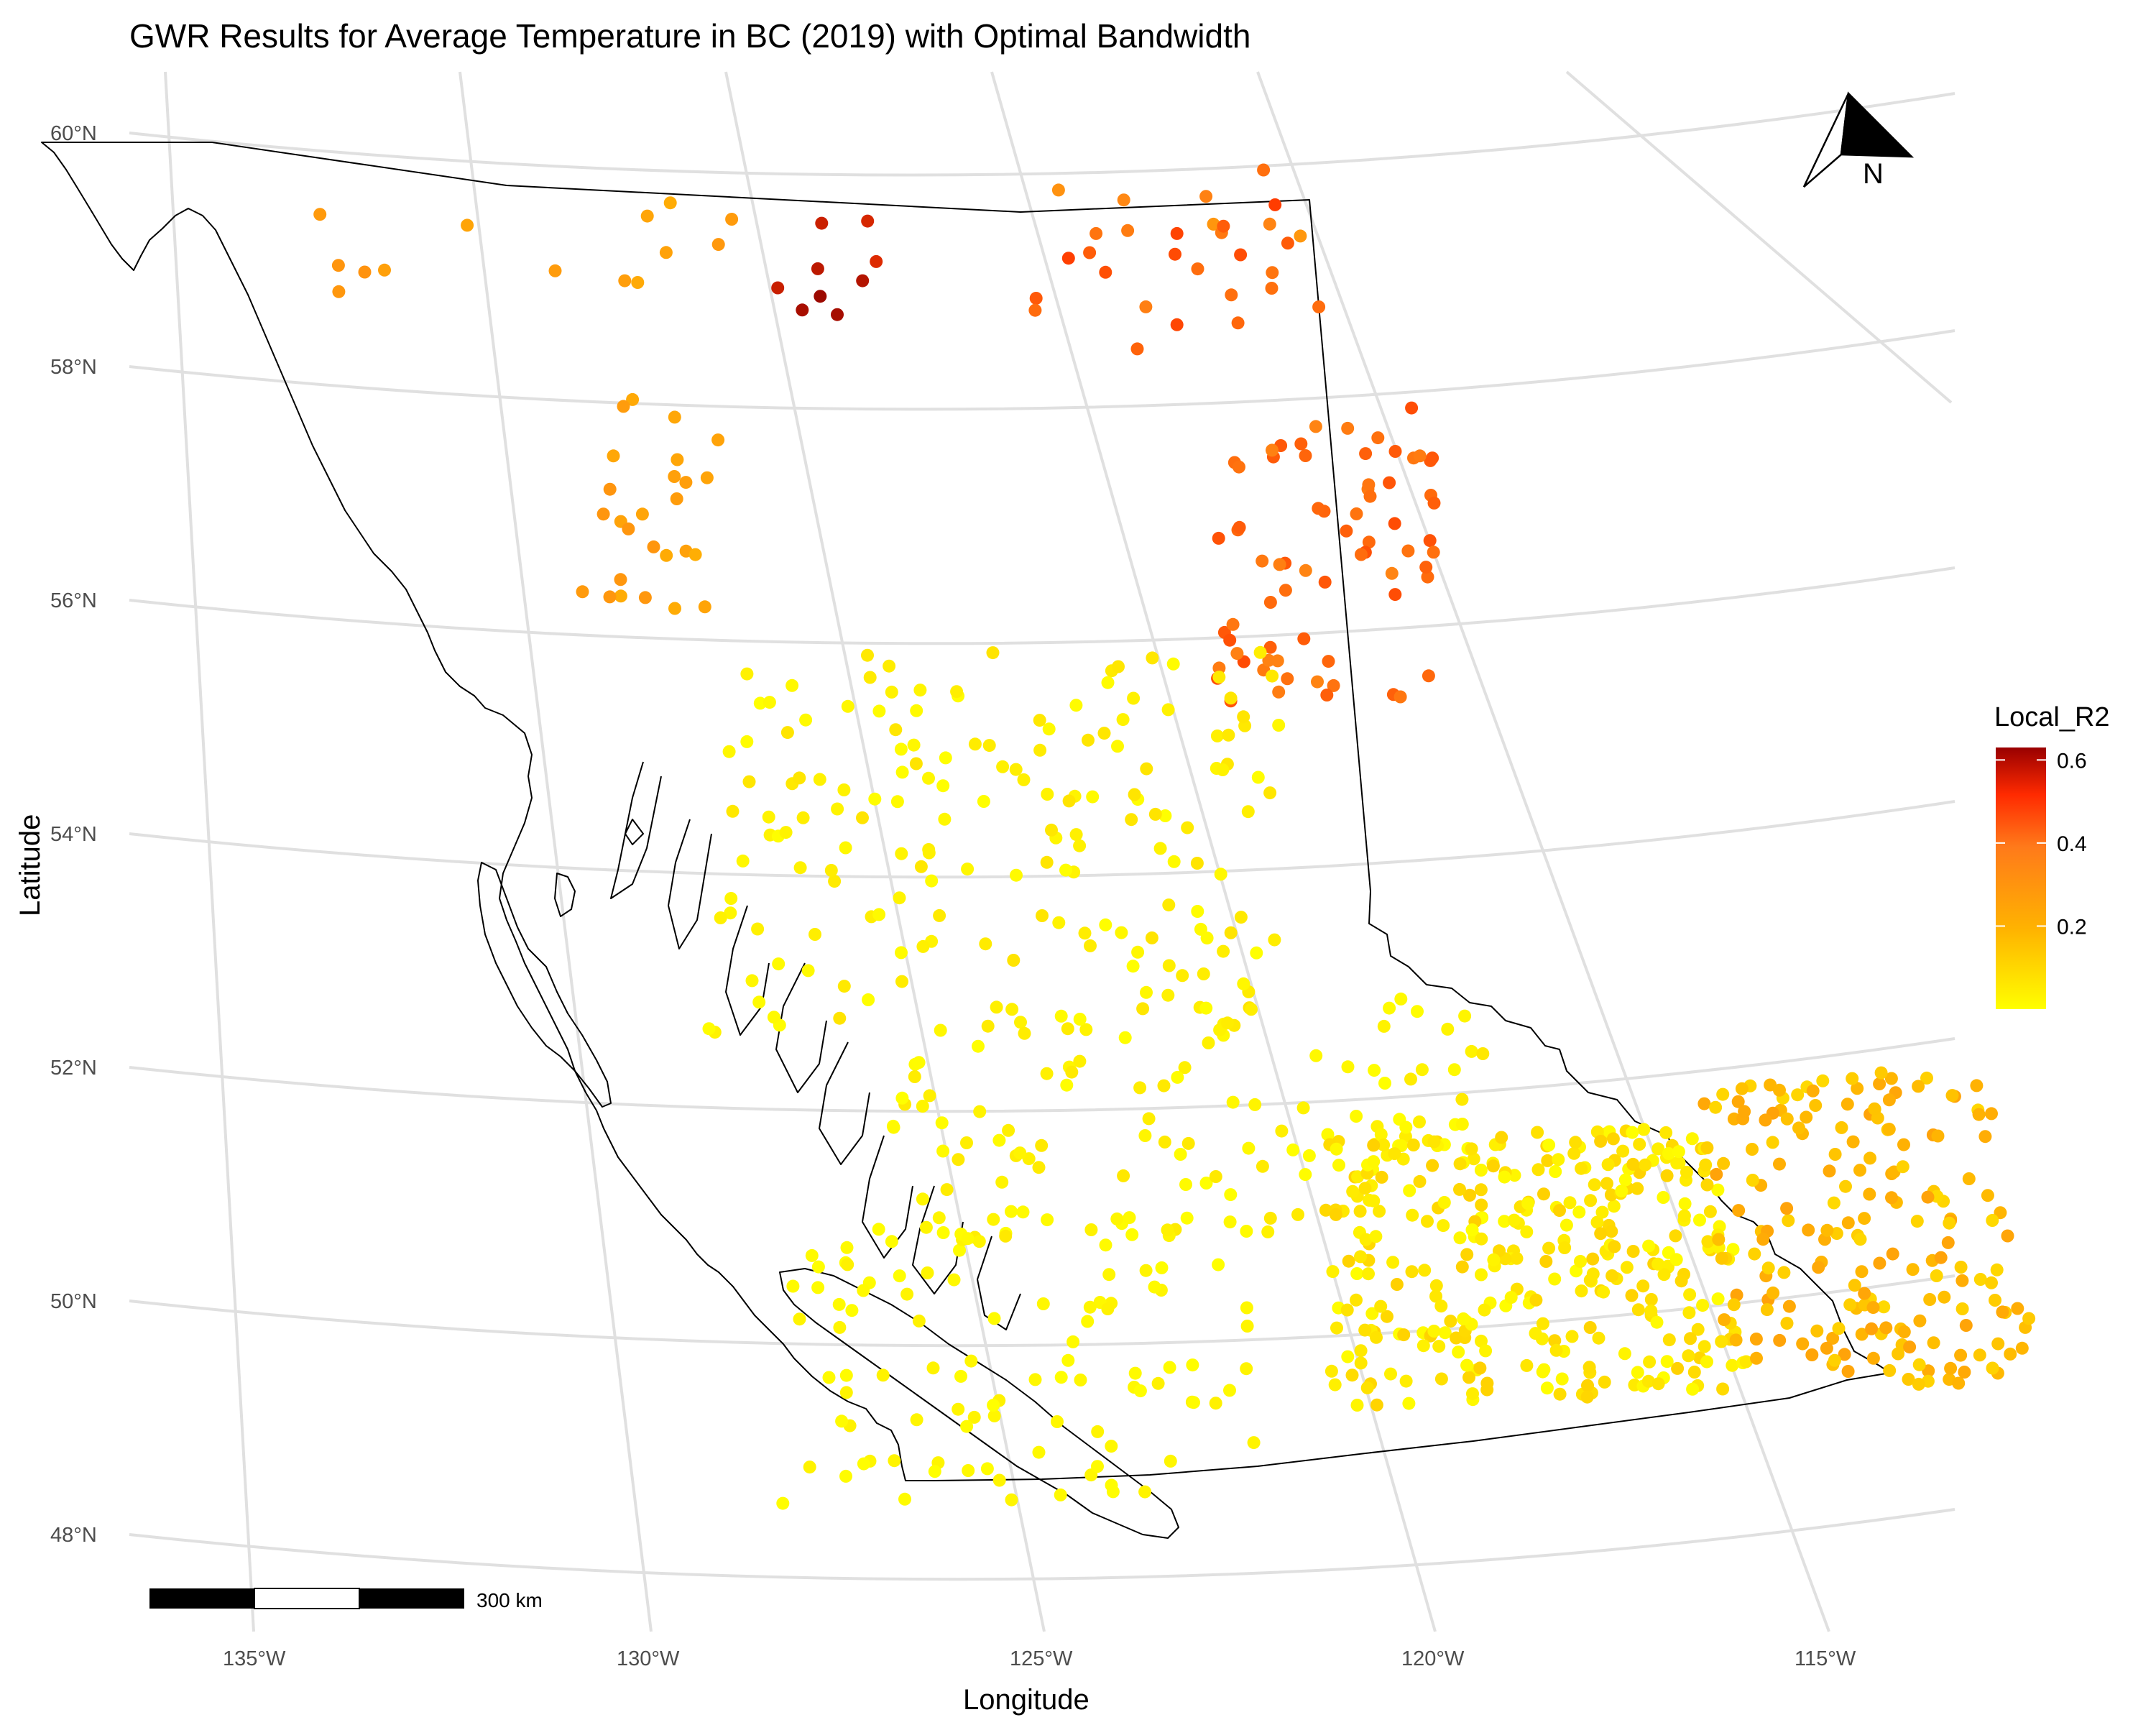 The image size is (2156, 1725). I want to click on legend-tick-label: 0.2, so click(2072, 927).